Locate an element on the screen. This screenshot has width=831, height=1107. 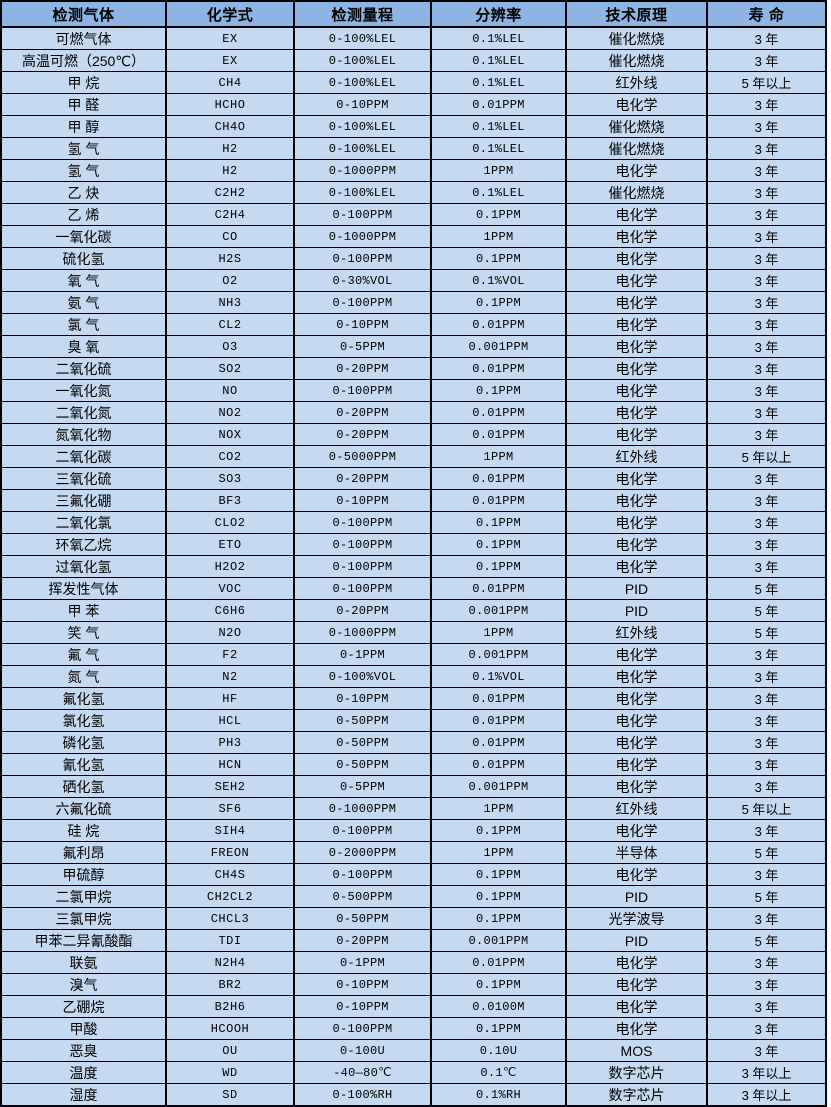
cell-formula: O2 is located at coordinates (230, 280).